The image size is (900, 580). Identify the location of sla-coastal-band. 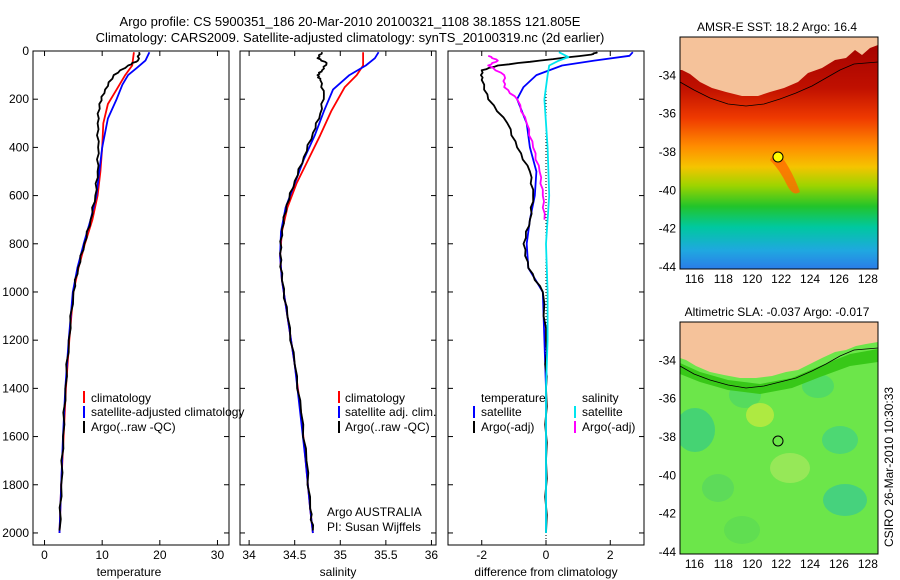
(779, 371).